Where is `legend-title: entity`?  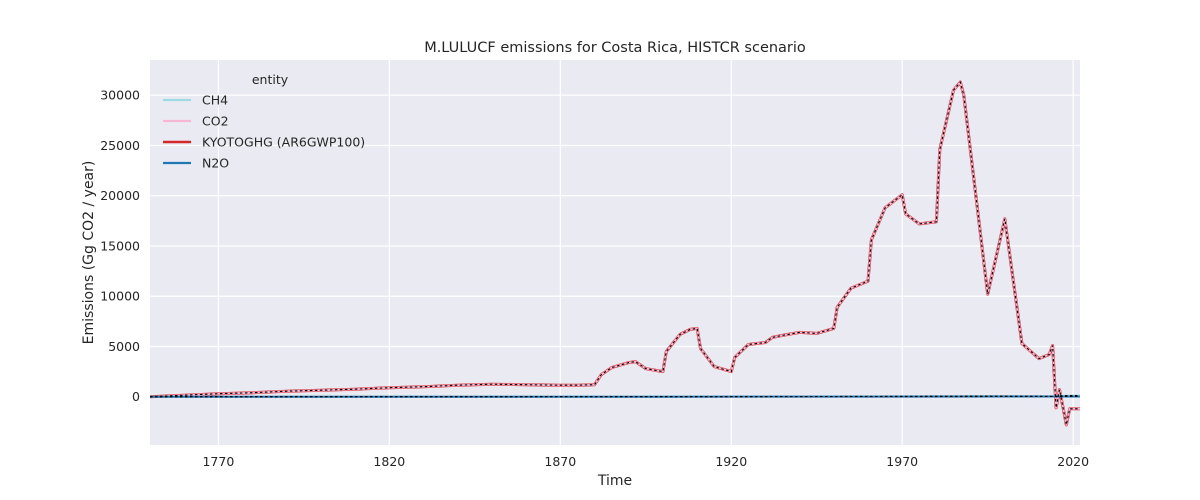 legend-title: entity is located at coordinates (270, 79).